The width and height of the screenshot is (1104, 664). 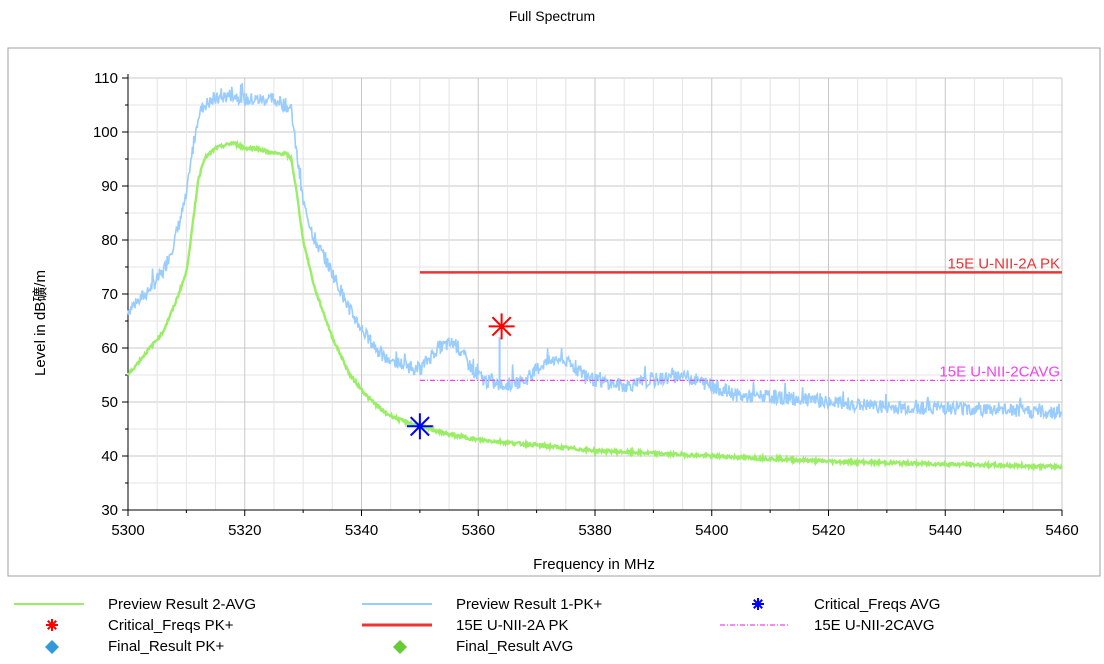 What do you see at coordinates (109, 240) in the screenshot?
I see `y-tick-label: 80` at bounding box center [109, 240].